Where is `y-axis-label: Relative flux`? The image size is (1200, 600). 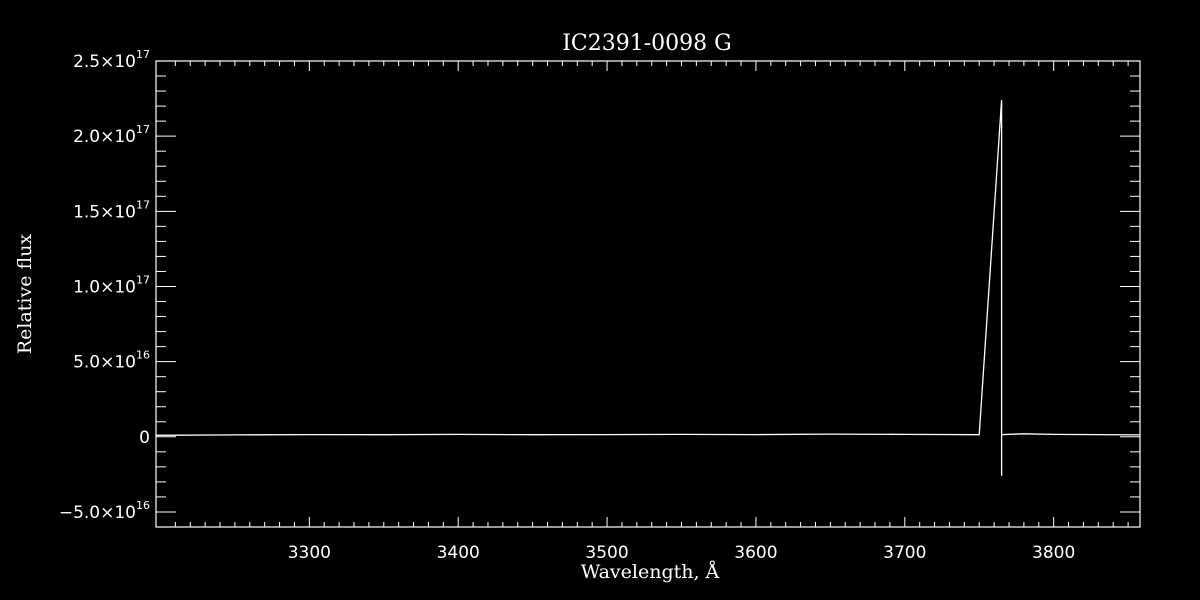
y-axis-label: Relative flux is located at coordinates (25, 294).